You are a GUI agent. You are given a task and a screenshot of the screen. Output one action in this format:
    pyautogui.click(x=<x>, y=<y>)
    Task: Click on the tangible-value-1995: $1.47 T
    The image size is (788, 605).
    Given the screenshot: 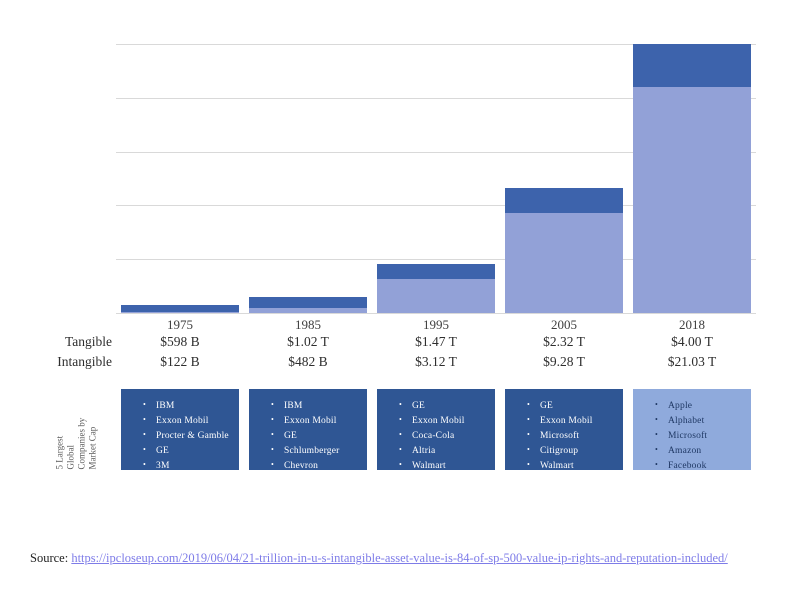 What is the action you would take?
    pyautogui.click(x=436, y=341)
    